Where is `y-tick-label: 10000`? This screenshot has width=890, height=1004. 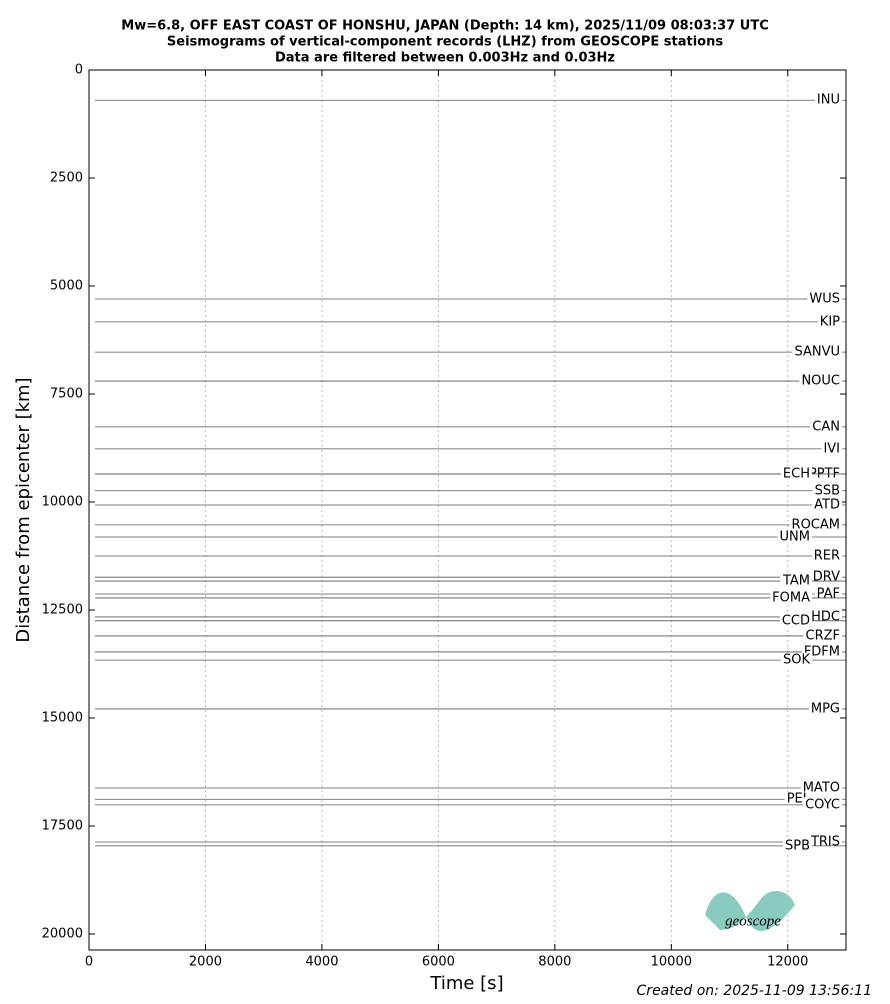
y-tick-label: 10000 is located at coordinates (62, 502).